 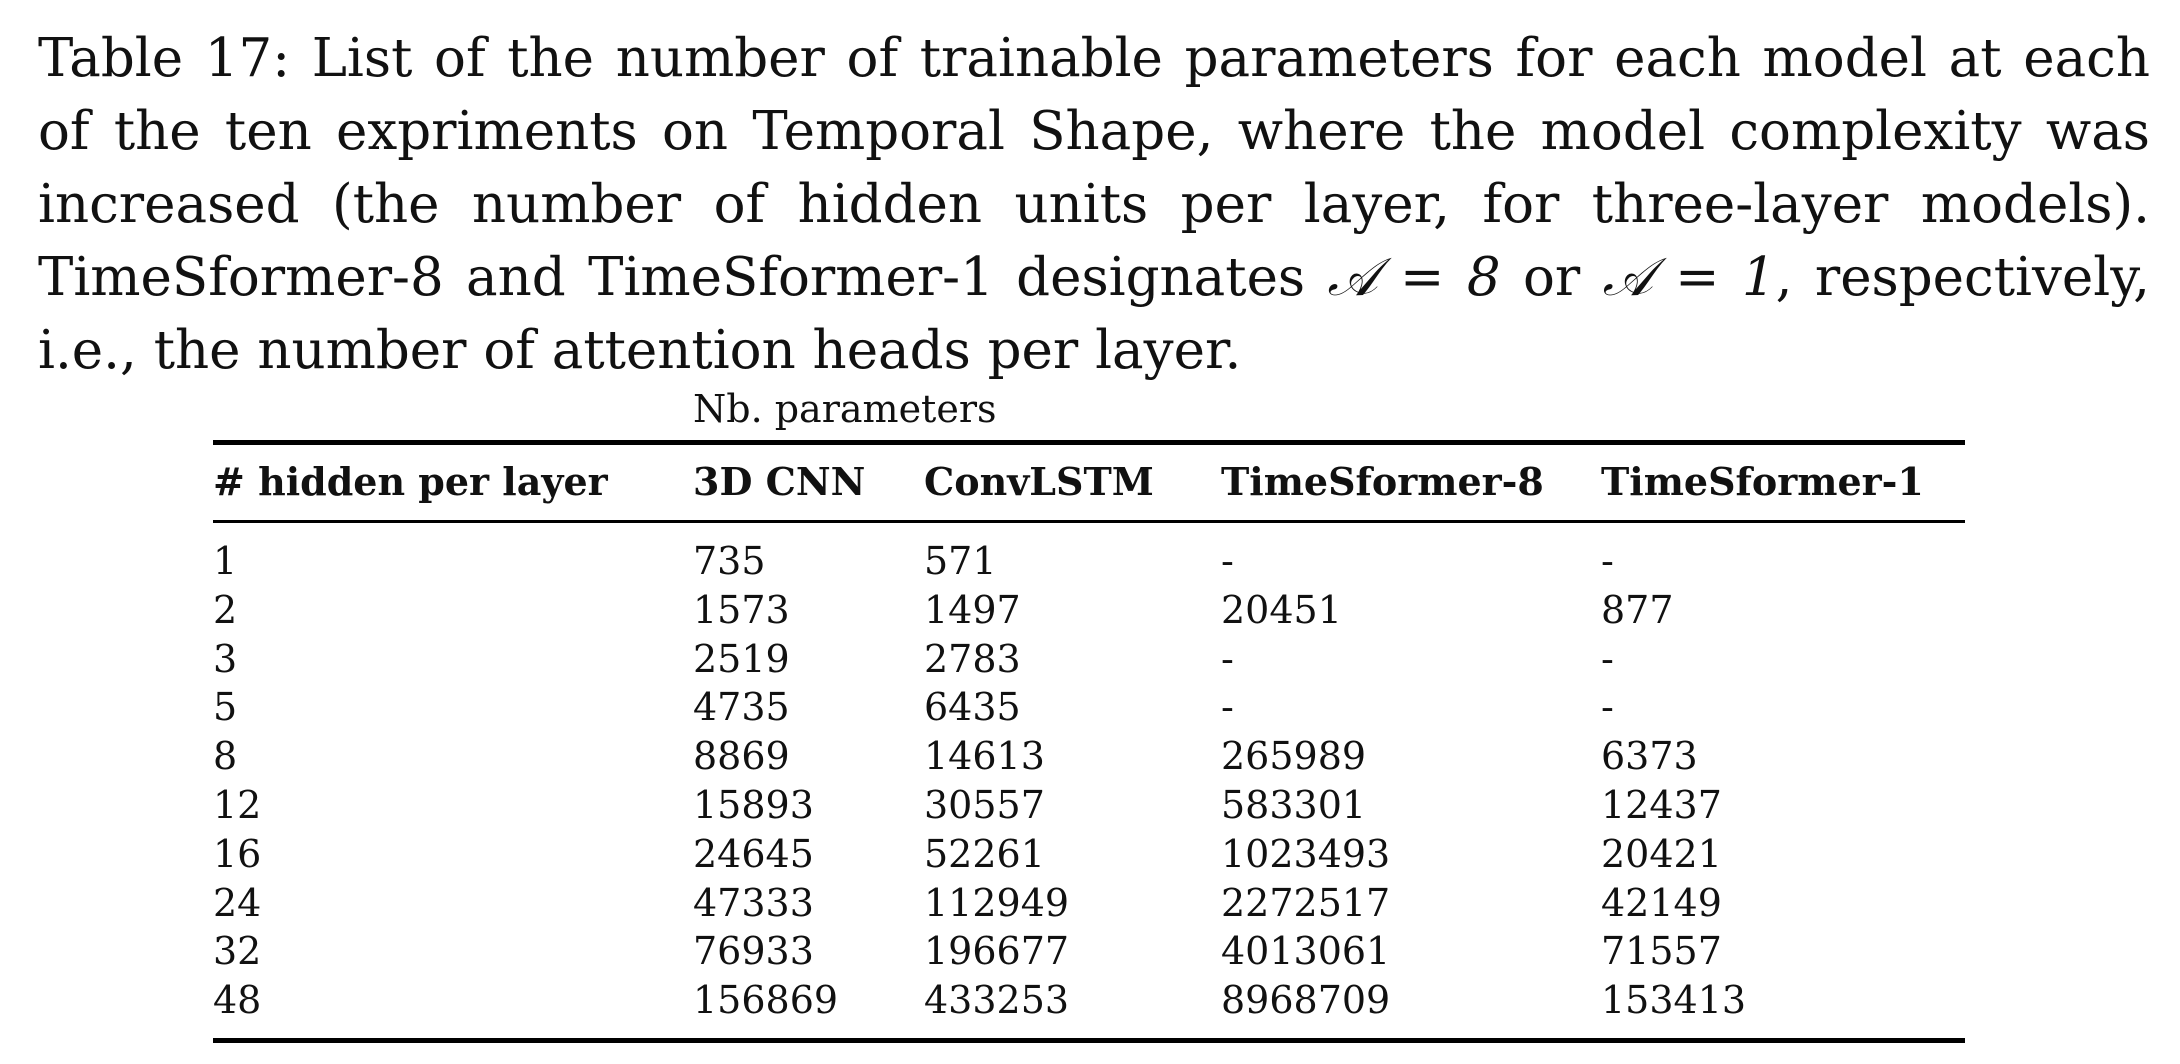 I want to click on cell-hidden: 8, so click(x=225, y=756).